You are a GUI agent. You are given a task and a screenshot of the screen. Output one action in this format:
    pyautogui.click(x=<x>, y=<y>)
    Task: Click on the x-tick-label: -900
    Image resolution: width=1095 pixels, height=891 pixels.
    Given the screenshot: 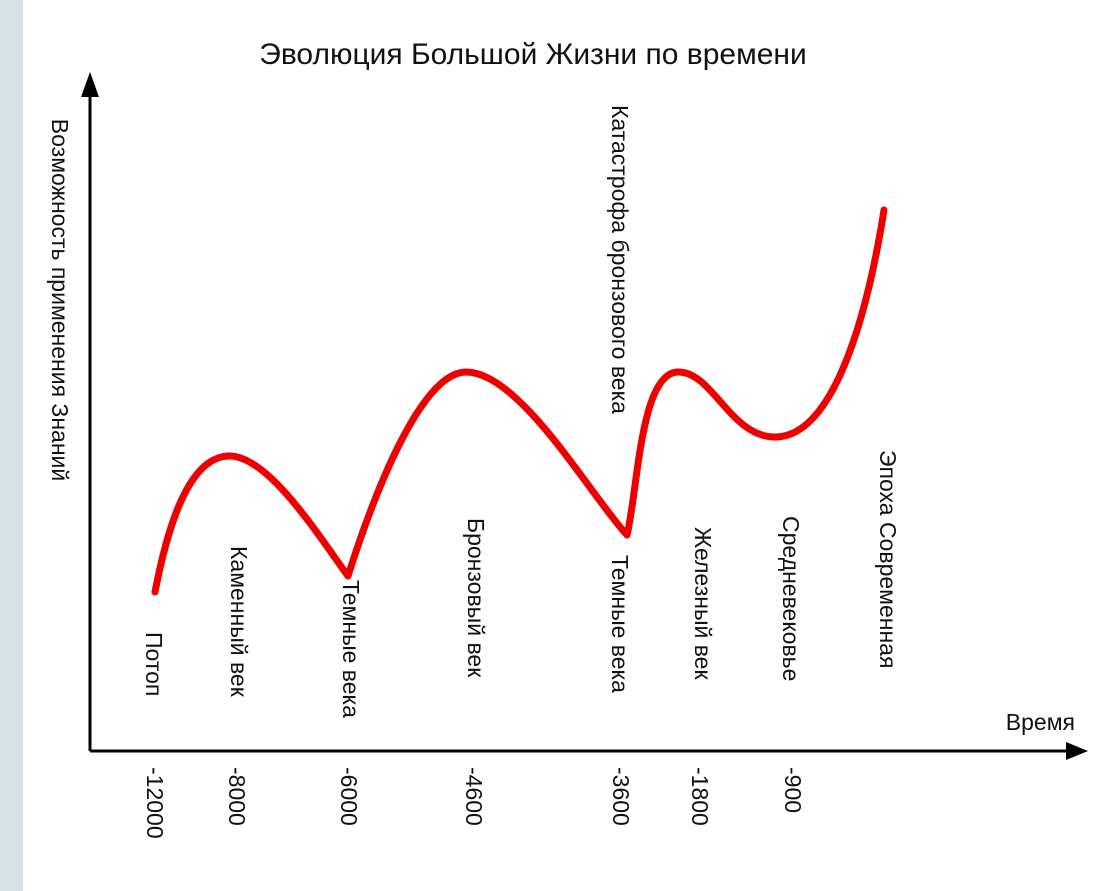 What is the action you would take?
    pyautogui.click(x=793, y=790)
    